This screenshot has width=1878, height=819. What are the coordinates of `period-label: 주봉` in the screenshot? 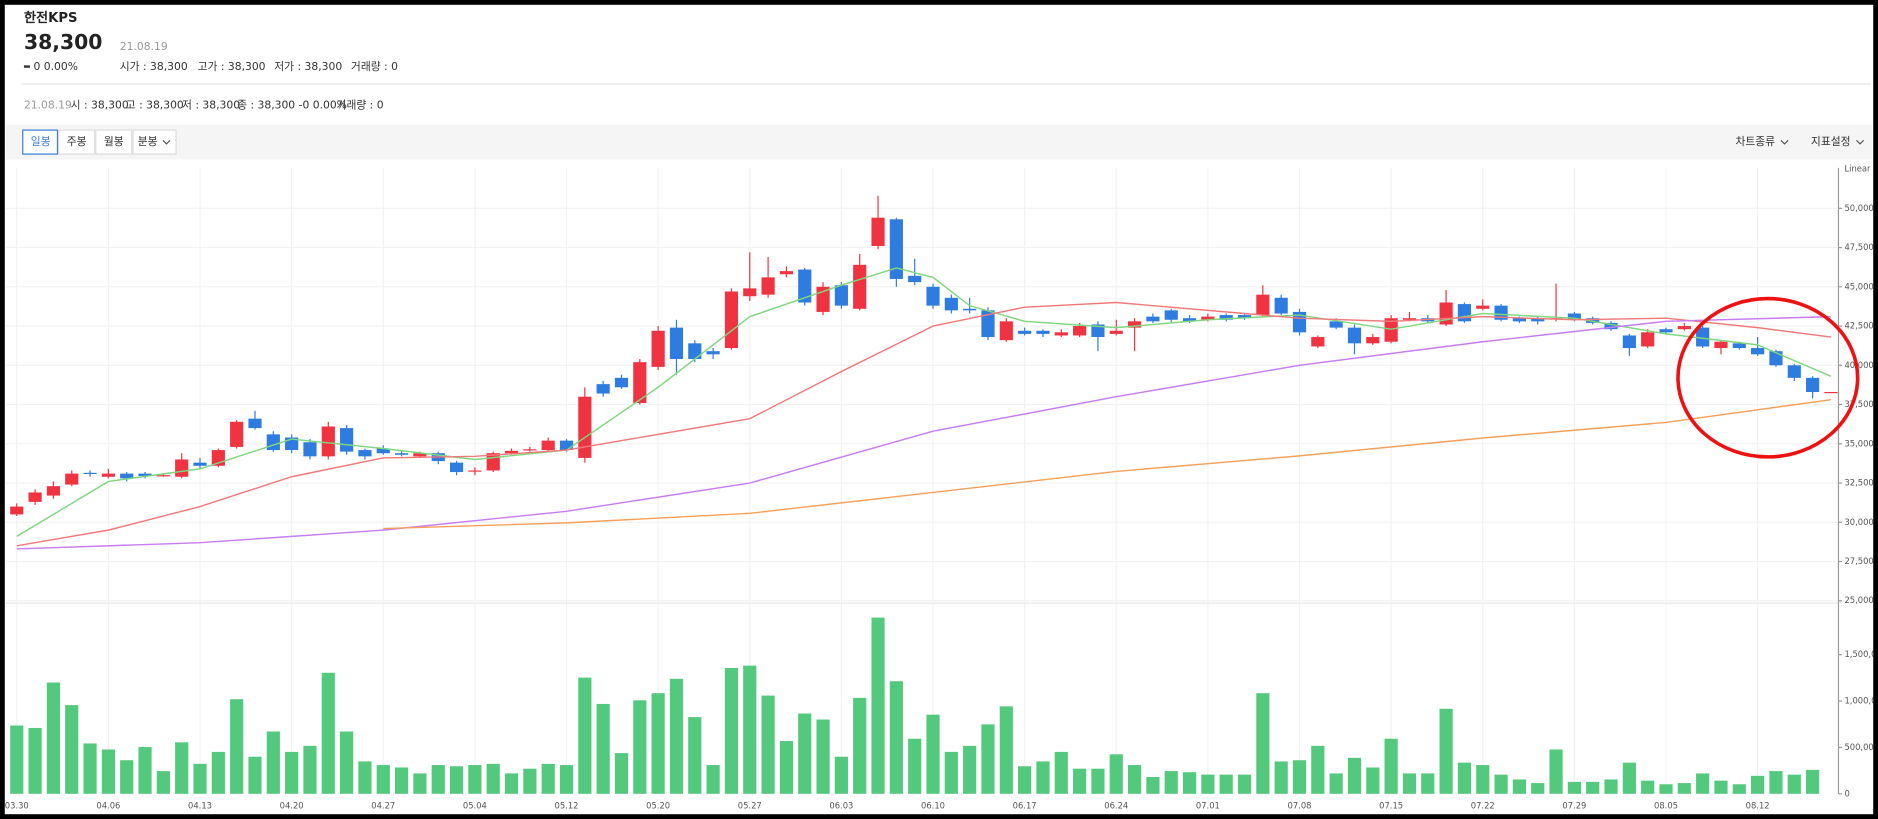 It's located at (77, 141).